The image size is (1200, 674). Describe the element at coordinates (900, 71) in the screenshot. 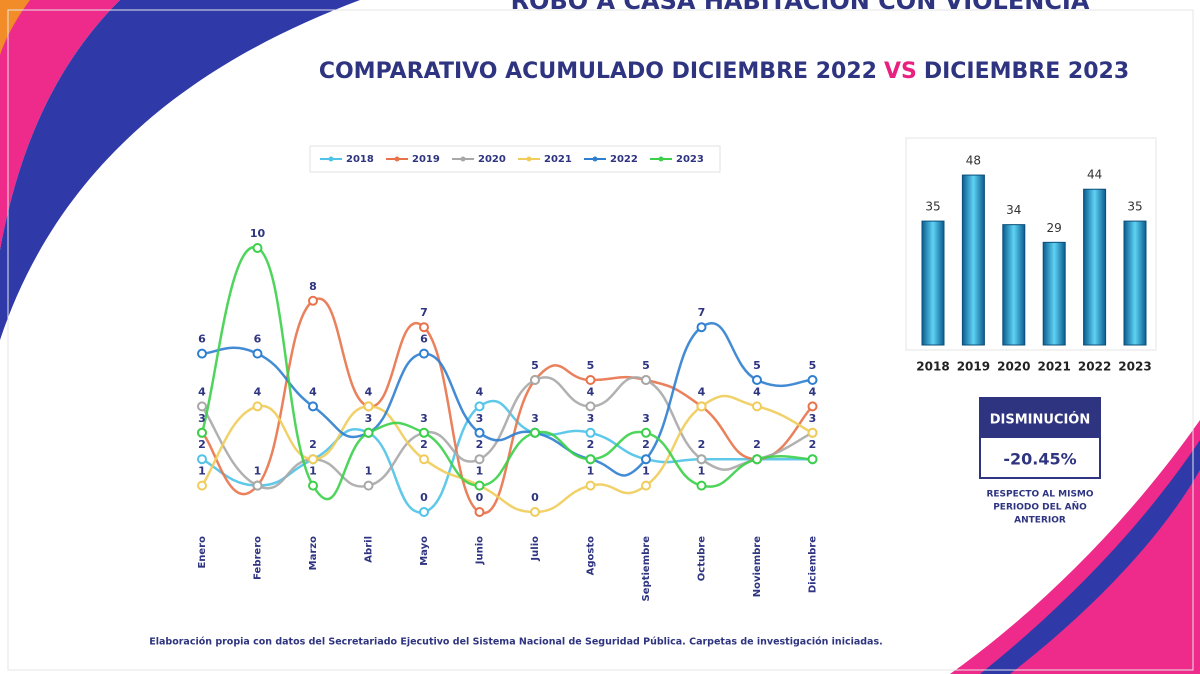

I see `subtitle-vs: VS` at that location.